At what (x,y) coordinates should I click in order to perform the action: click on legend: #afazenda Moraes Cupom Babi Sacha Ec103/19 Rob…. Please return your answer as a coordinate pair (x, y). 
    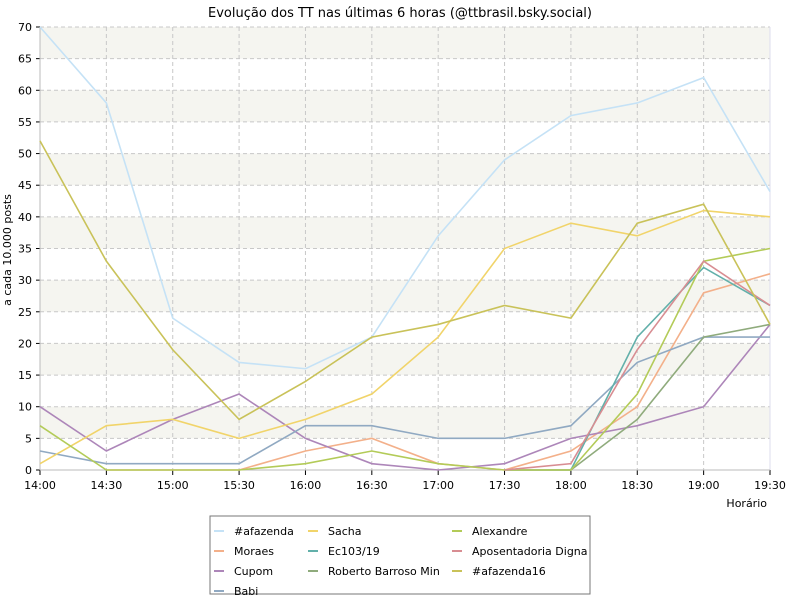
    Looking at the image, I should click on (400, 556).